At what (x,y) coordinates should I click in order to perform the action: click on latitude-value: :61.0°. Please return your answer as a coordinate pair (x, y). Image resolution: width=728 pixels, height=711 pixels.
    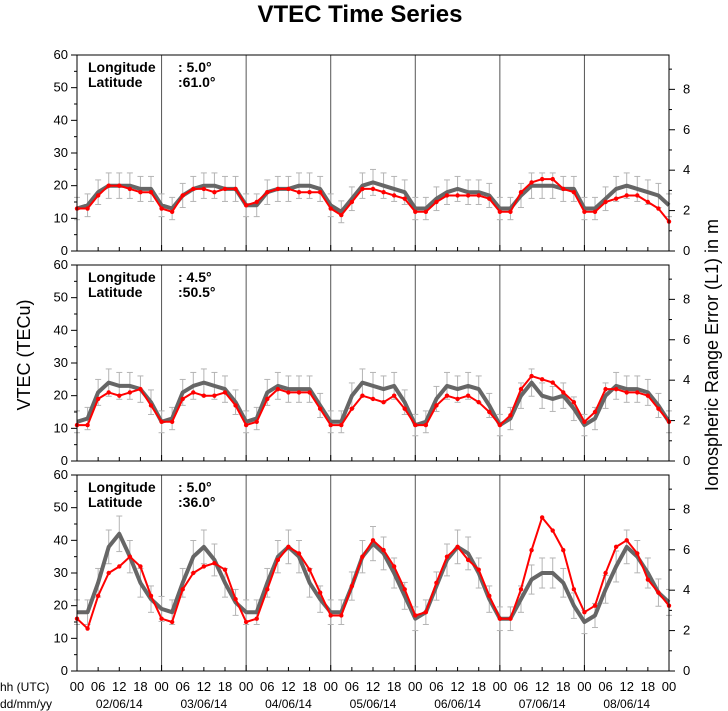
    Looking at the image, I should click on (197, 82).